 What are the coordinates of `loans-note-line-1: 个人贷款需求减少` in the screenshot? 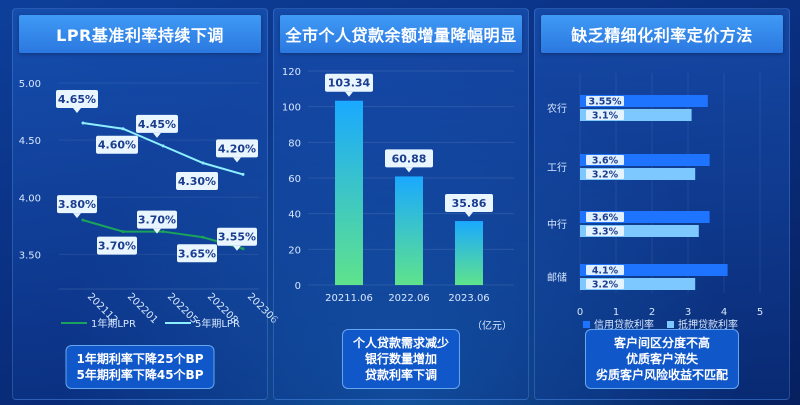 It's located at (401, 343).